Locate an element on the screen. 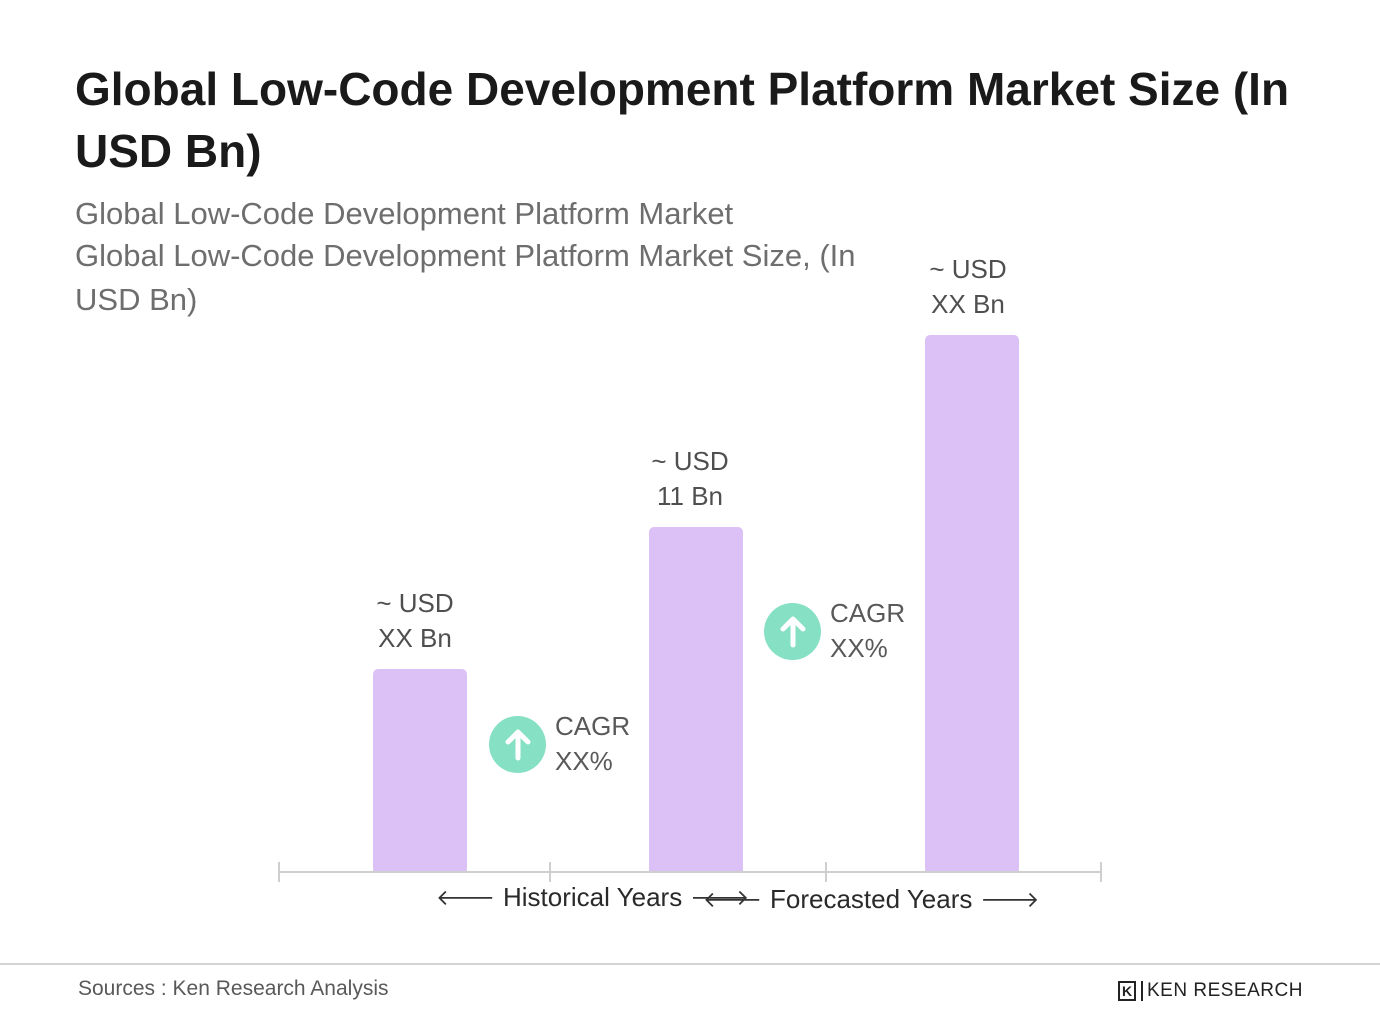 This screenshot has width=1380, height=1035. logo-separator is located at coordinates (1142, 991).